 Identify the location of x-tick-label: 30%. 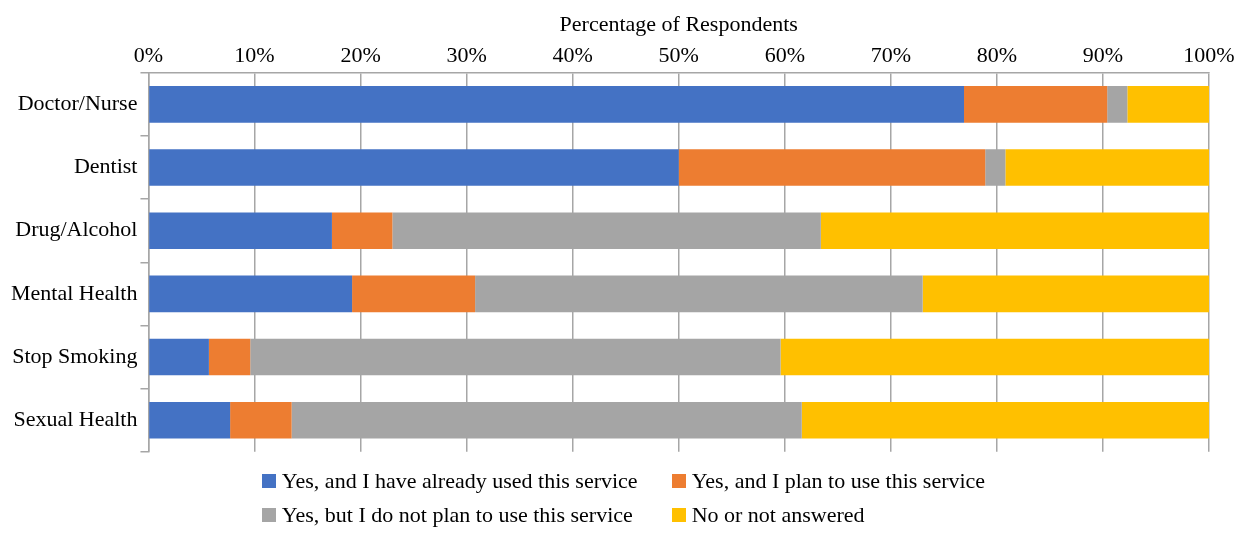
(466, 55).